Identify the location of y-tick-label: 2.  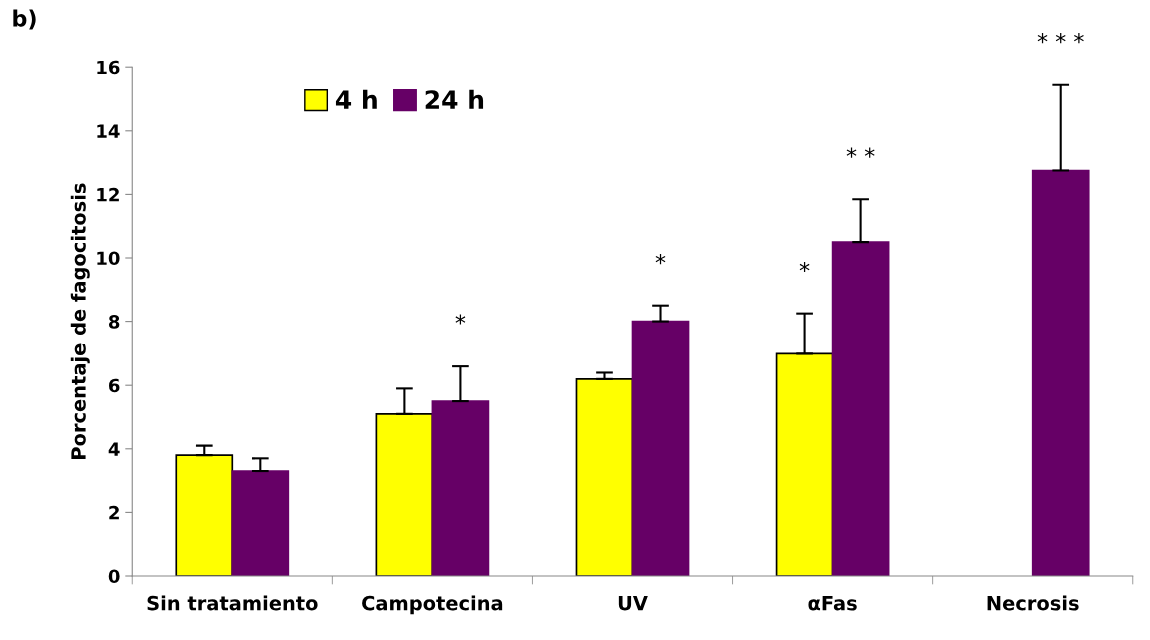
(114, 512).